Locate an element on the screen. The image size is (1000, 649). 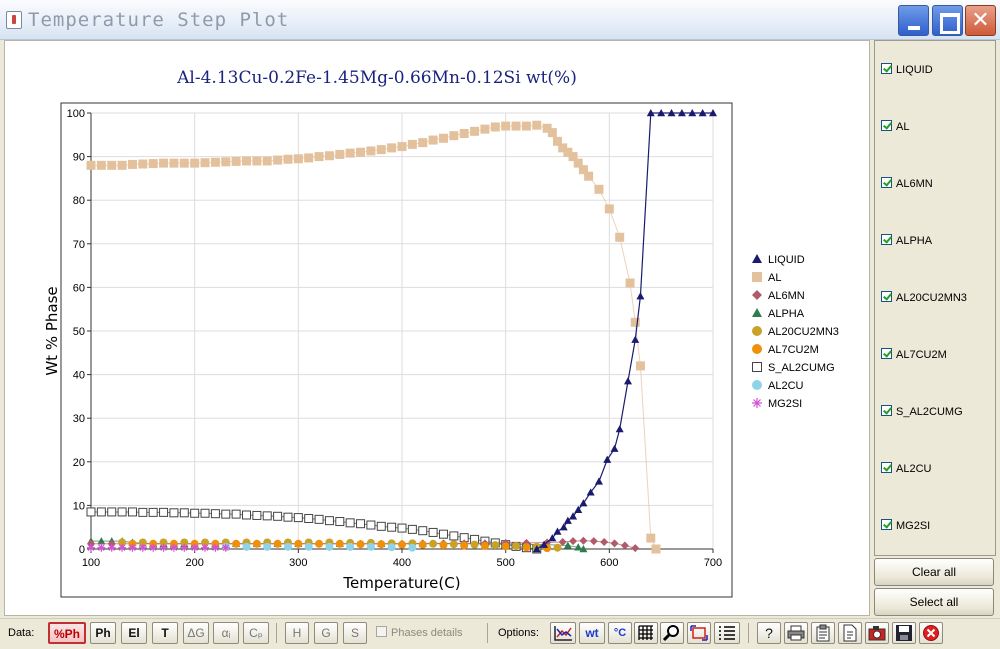
document-icon is located at coordinates (850, 633).